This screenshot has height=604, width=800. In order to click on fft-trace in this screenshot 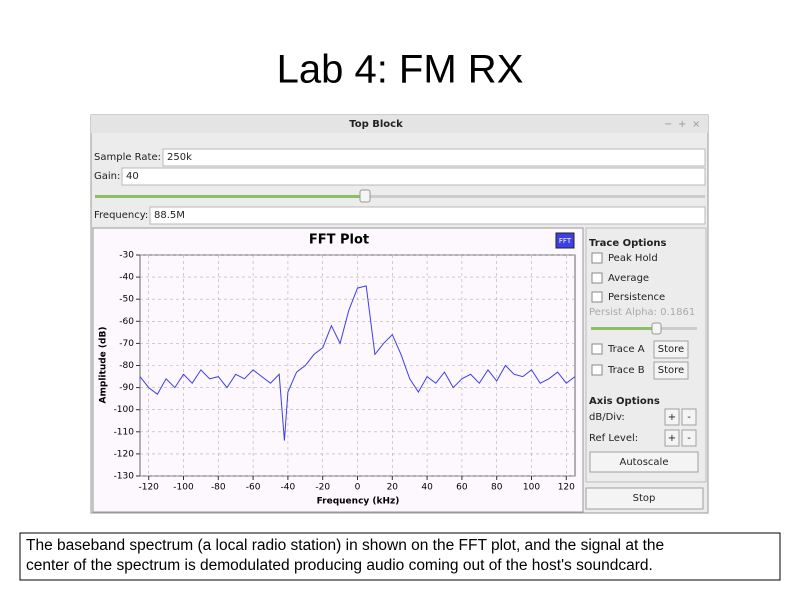, I will do `click(357, 363)`.